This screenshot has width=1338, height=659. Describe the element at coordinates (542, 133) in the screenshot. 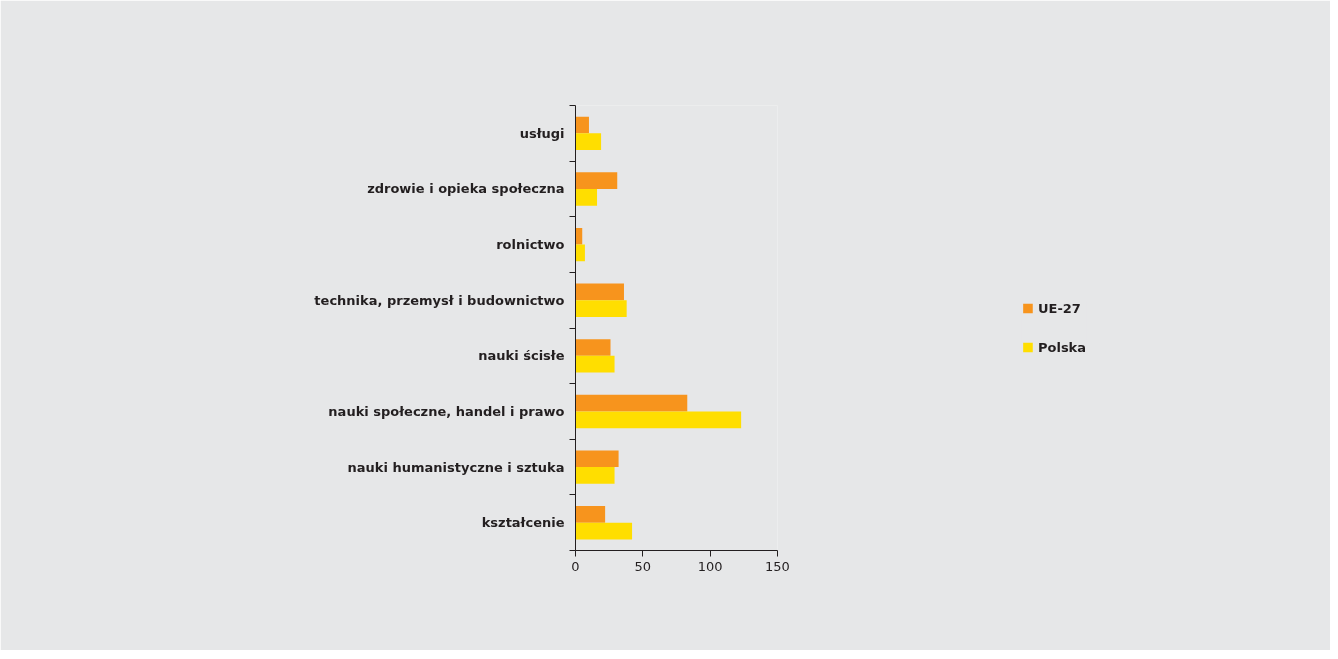

I see `y-tick-label: usługi` at that location.